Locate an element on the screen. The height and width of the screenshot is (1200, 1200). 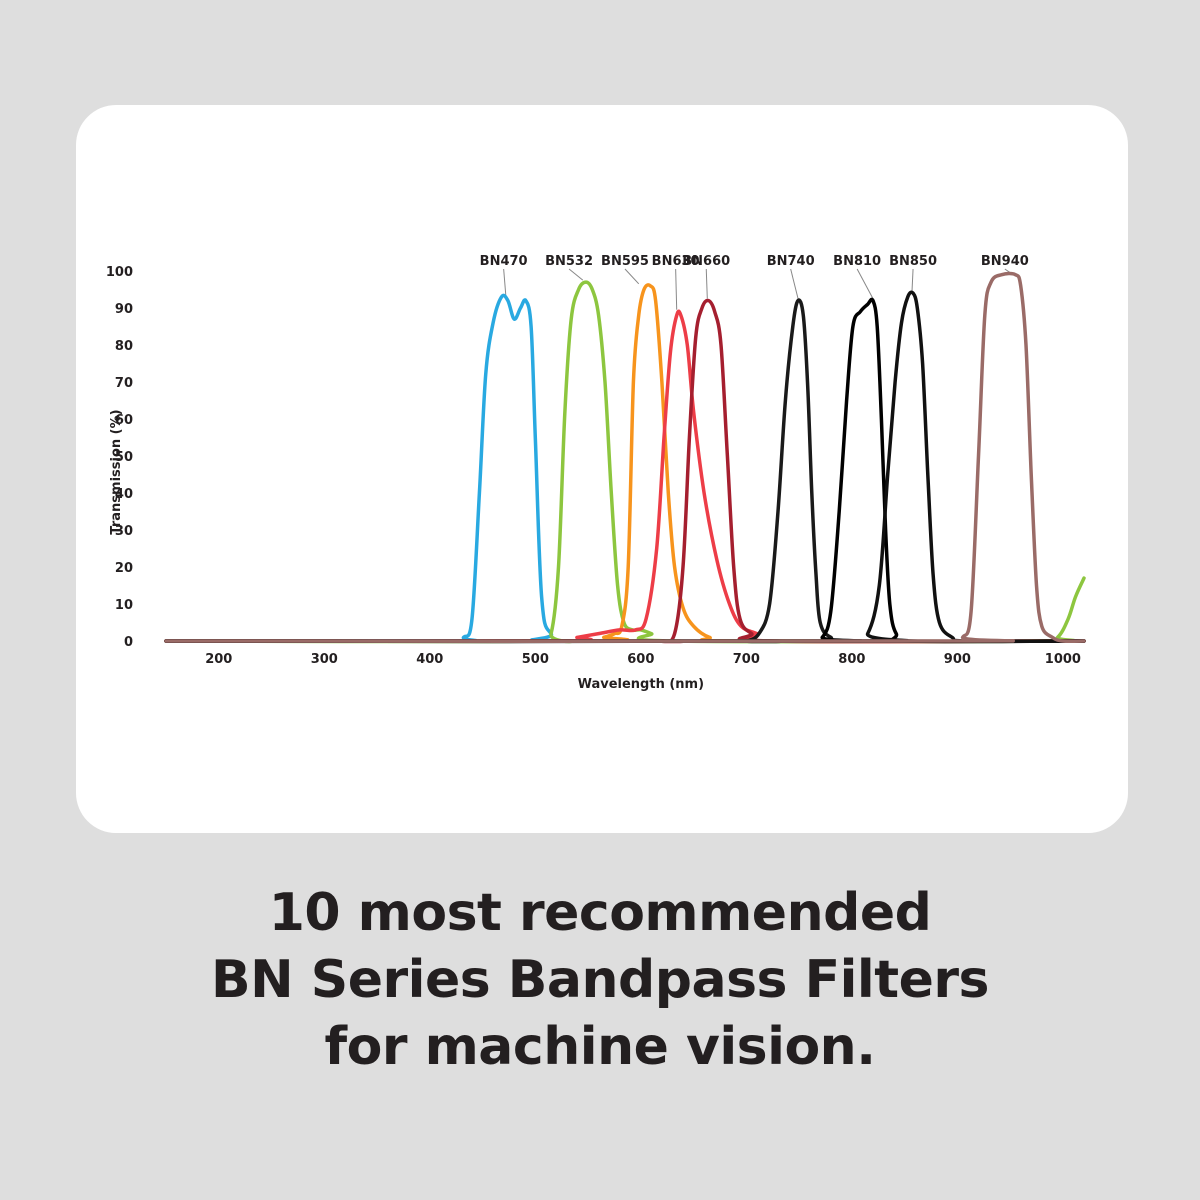
series-label: BN630 is located at coordinates (676, 261).